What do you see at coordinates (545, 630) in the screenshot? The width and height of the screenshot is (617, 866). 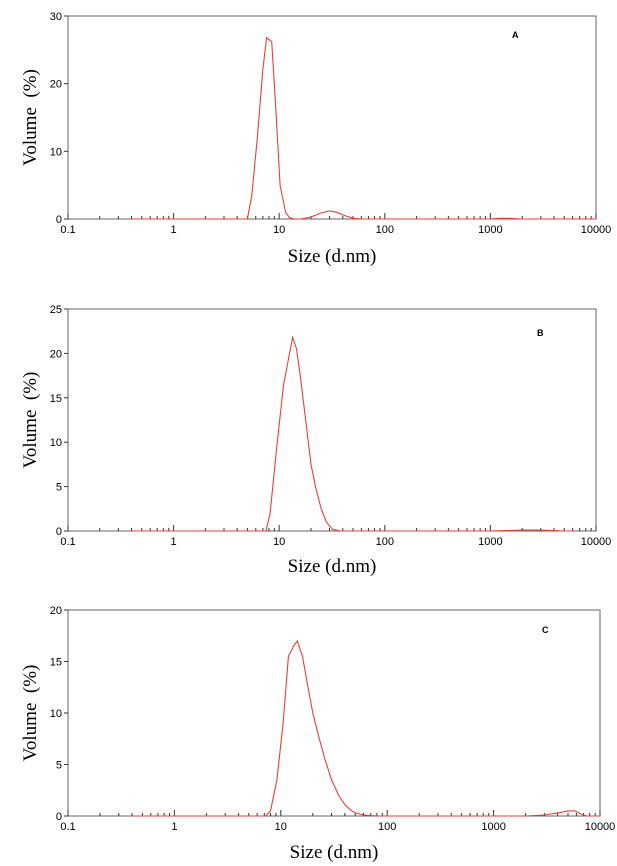 I see `panel-label: C` at bounding box center [545, 630].